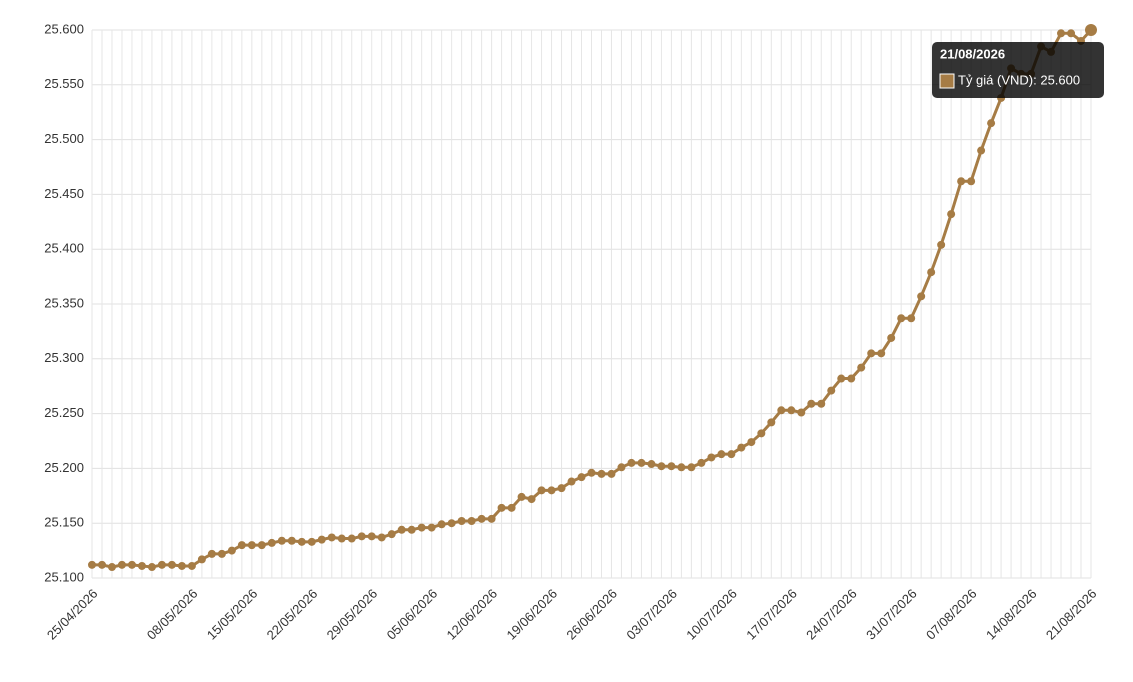 Image resolution: width=1133 pixels, height=682 pixels. What do you see at coordinates (1071, 614) in the screenshot?
I see `x-tick-label: 21/08/2026` at bounding box center [1071, 614].